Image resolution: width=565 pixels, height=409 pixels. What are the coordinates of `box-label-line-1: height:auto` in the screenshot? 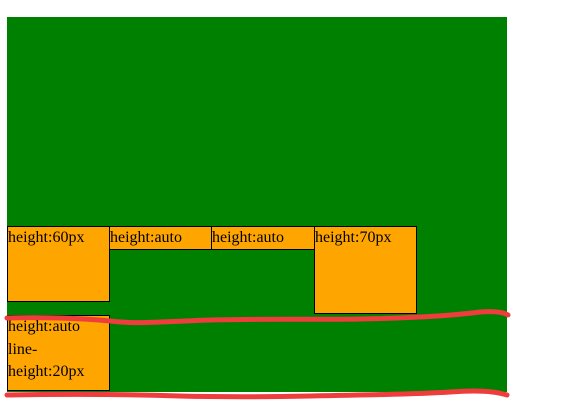 It's located at (44, 326).